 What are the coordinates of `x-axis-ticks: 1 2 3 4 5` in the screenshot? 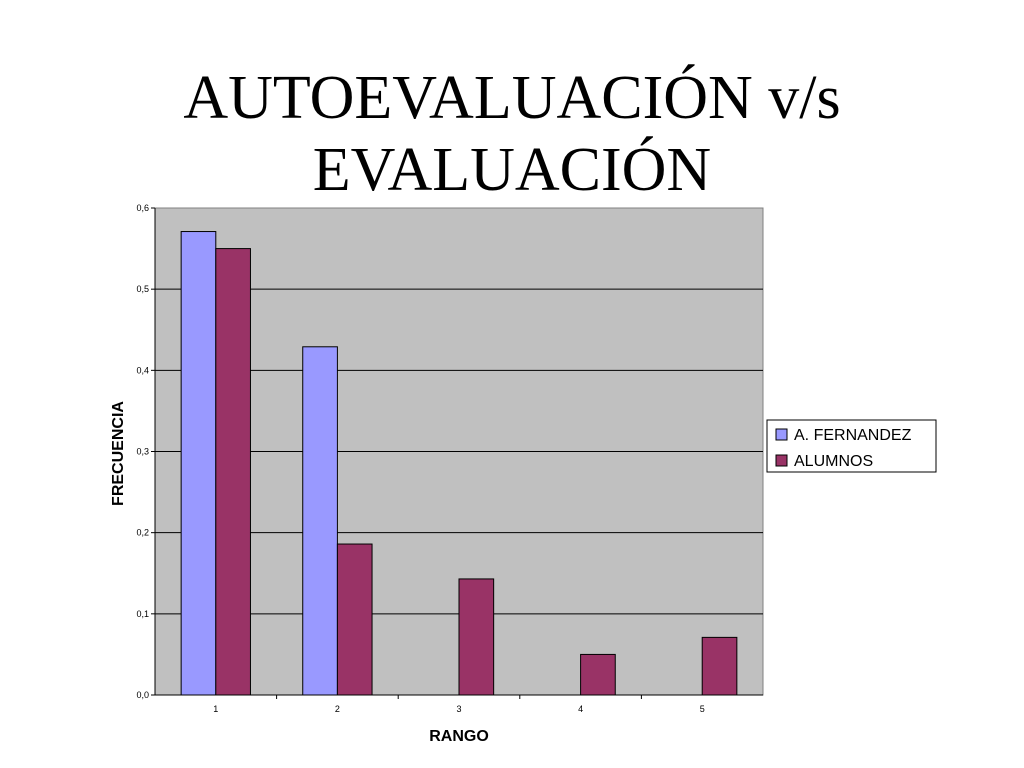 It's located at (459, 704).